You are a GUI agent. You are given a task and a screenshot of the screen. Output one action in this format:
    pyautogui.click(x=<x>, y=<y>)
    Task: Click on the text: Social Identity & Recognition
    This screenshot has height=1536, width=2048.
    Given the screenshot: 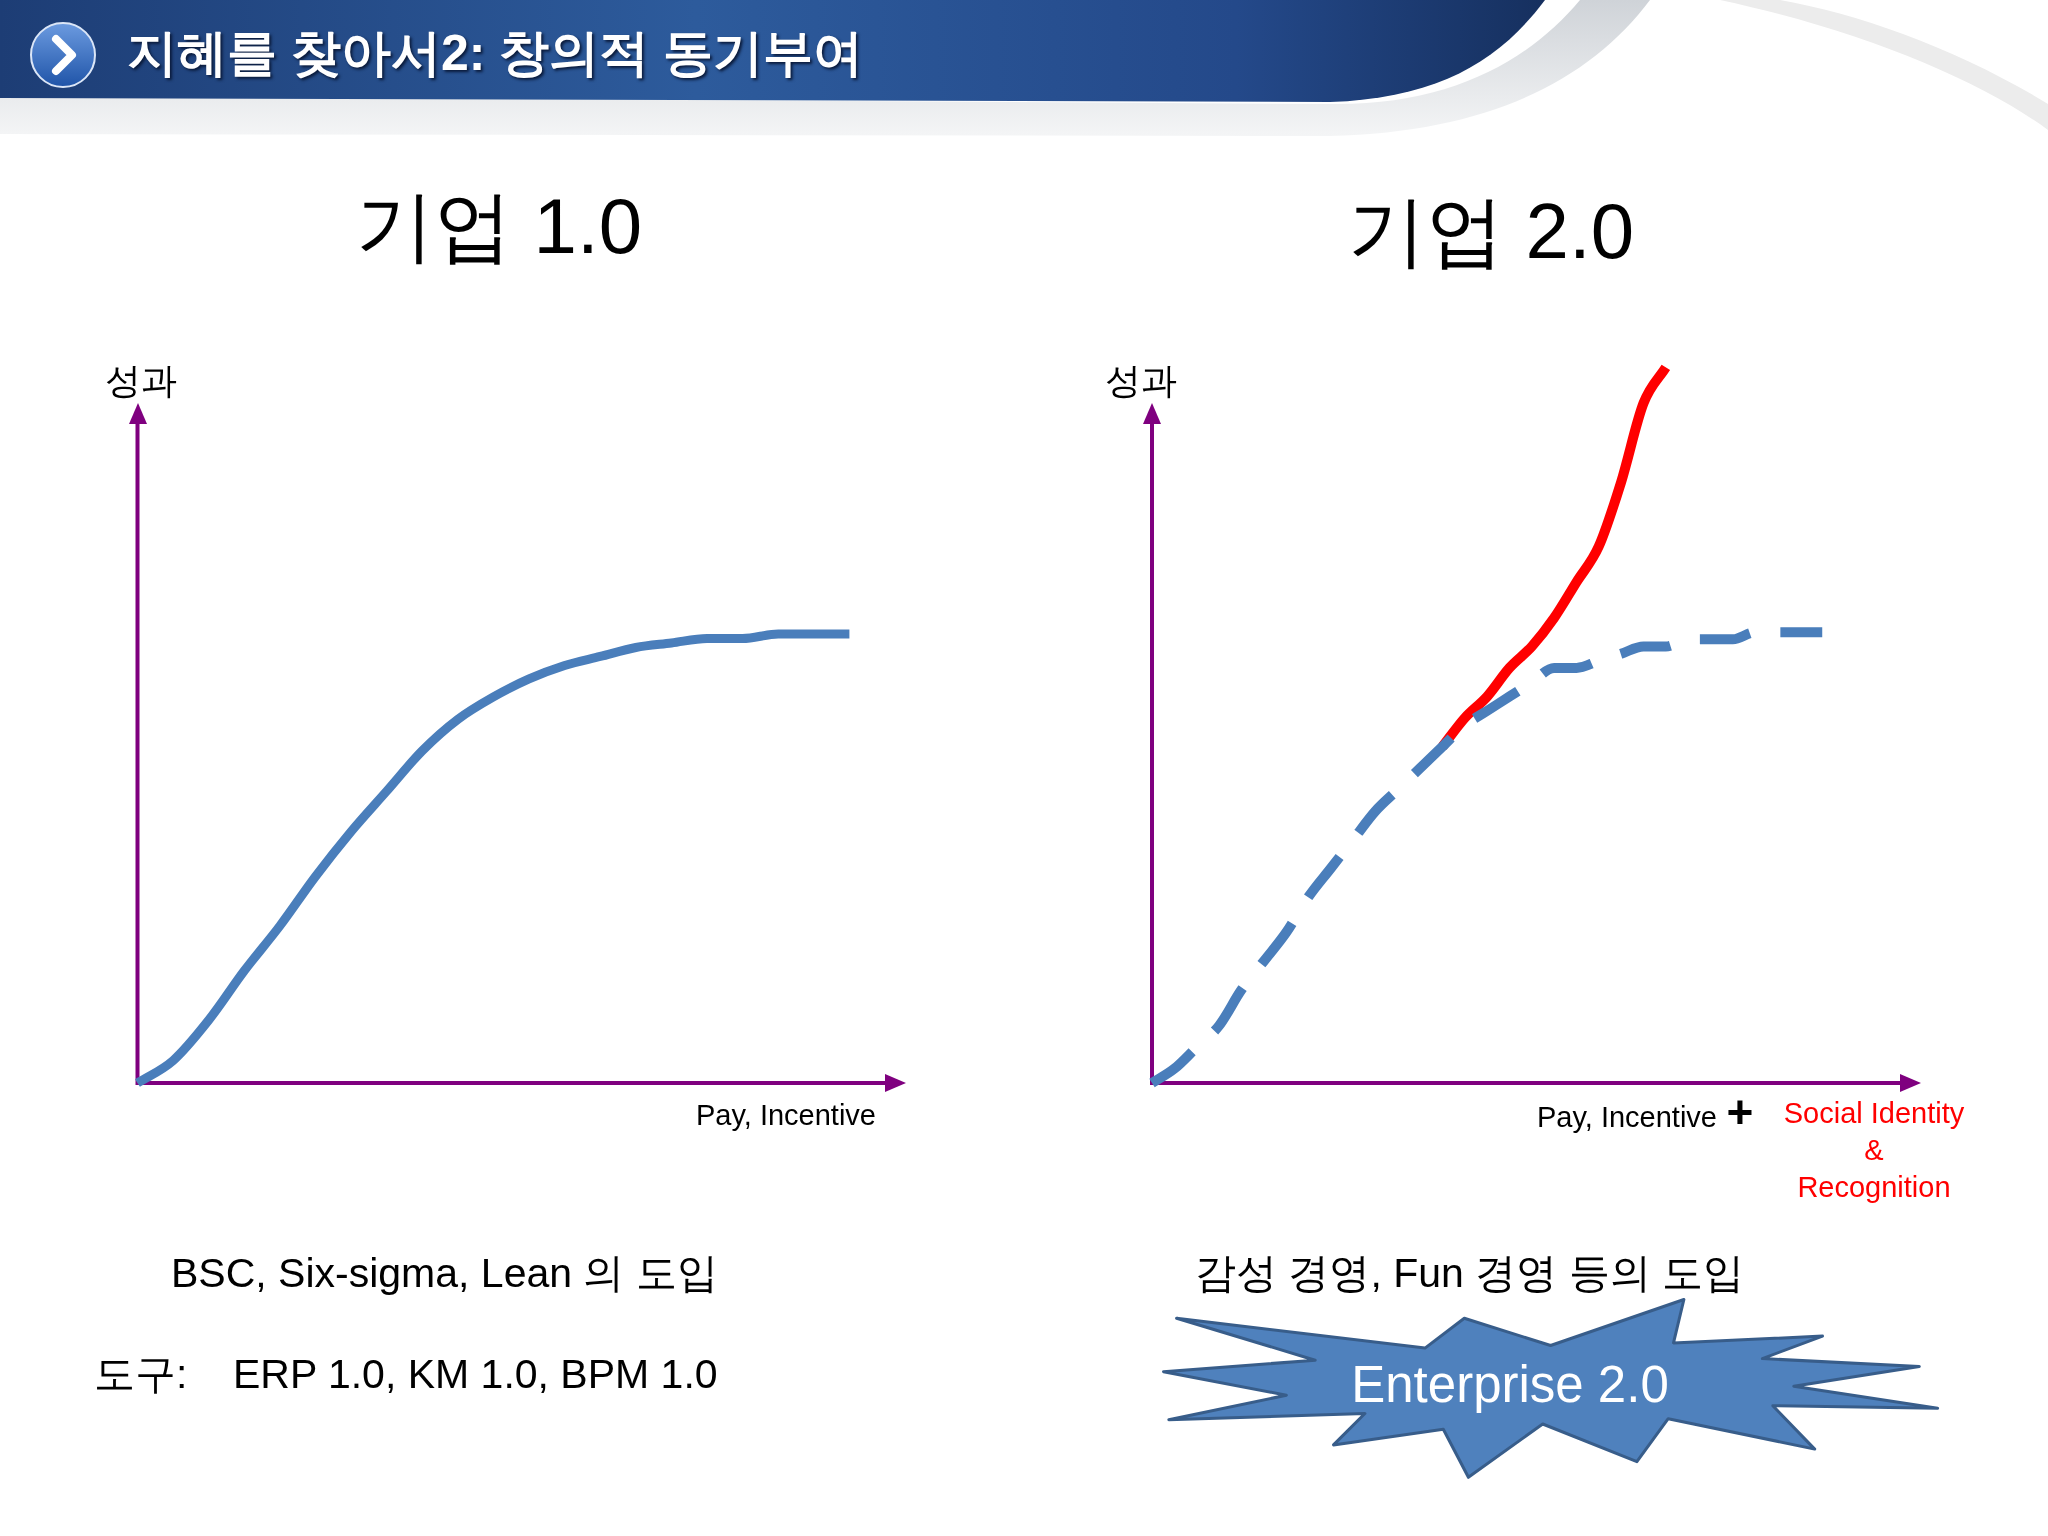 What is the action you would take?
    pyautogui.click(x=1874, y=1150)
    